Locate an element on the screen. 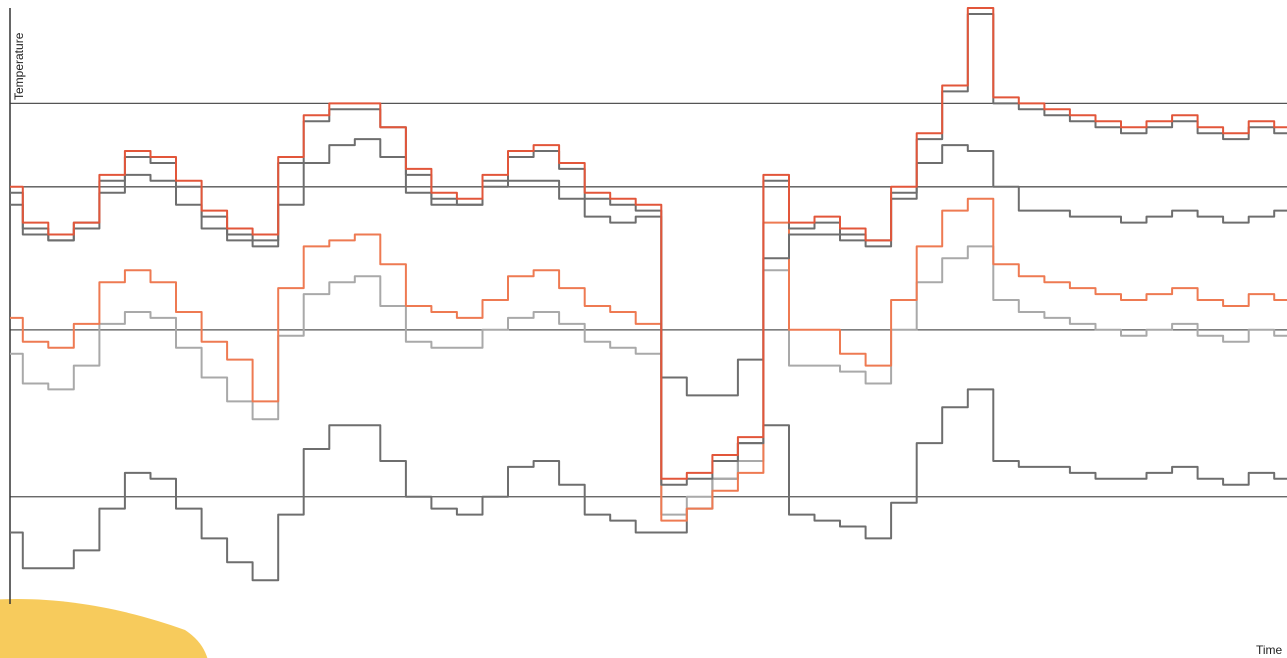  x-axis-label: Time is located at coordinates (1269, 650).